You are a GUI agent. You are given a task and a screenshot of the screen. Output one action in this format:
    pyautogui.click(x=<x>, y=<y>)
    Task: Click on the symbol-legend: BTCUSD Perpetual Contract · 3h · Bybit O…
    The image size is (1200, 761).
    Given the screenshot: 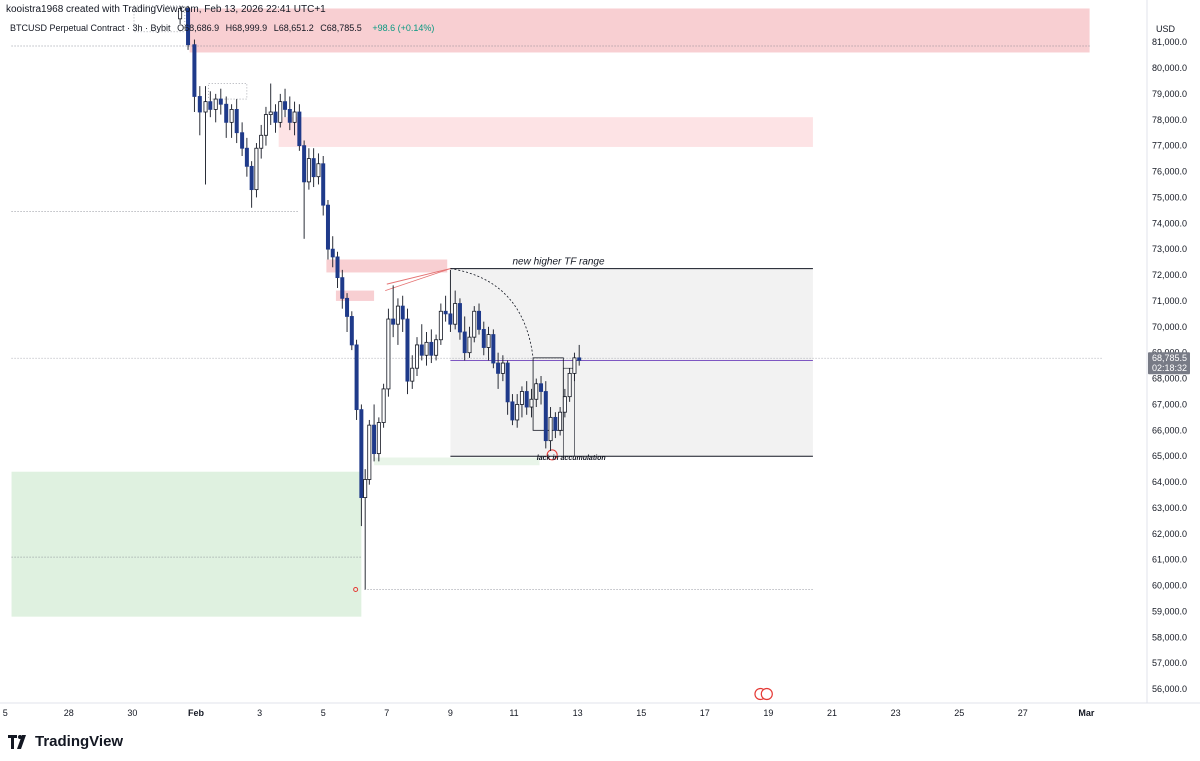 What is the action you would take?
    pyautogui.click(x=224, y=28)
    